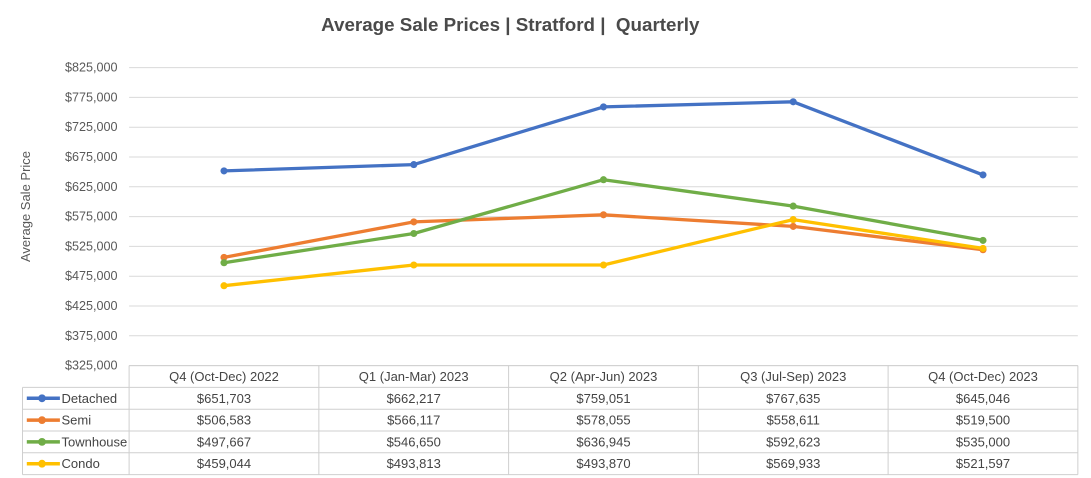  I want to click on svg-text: $775,000, so click(91, 97).